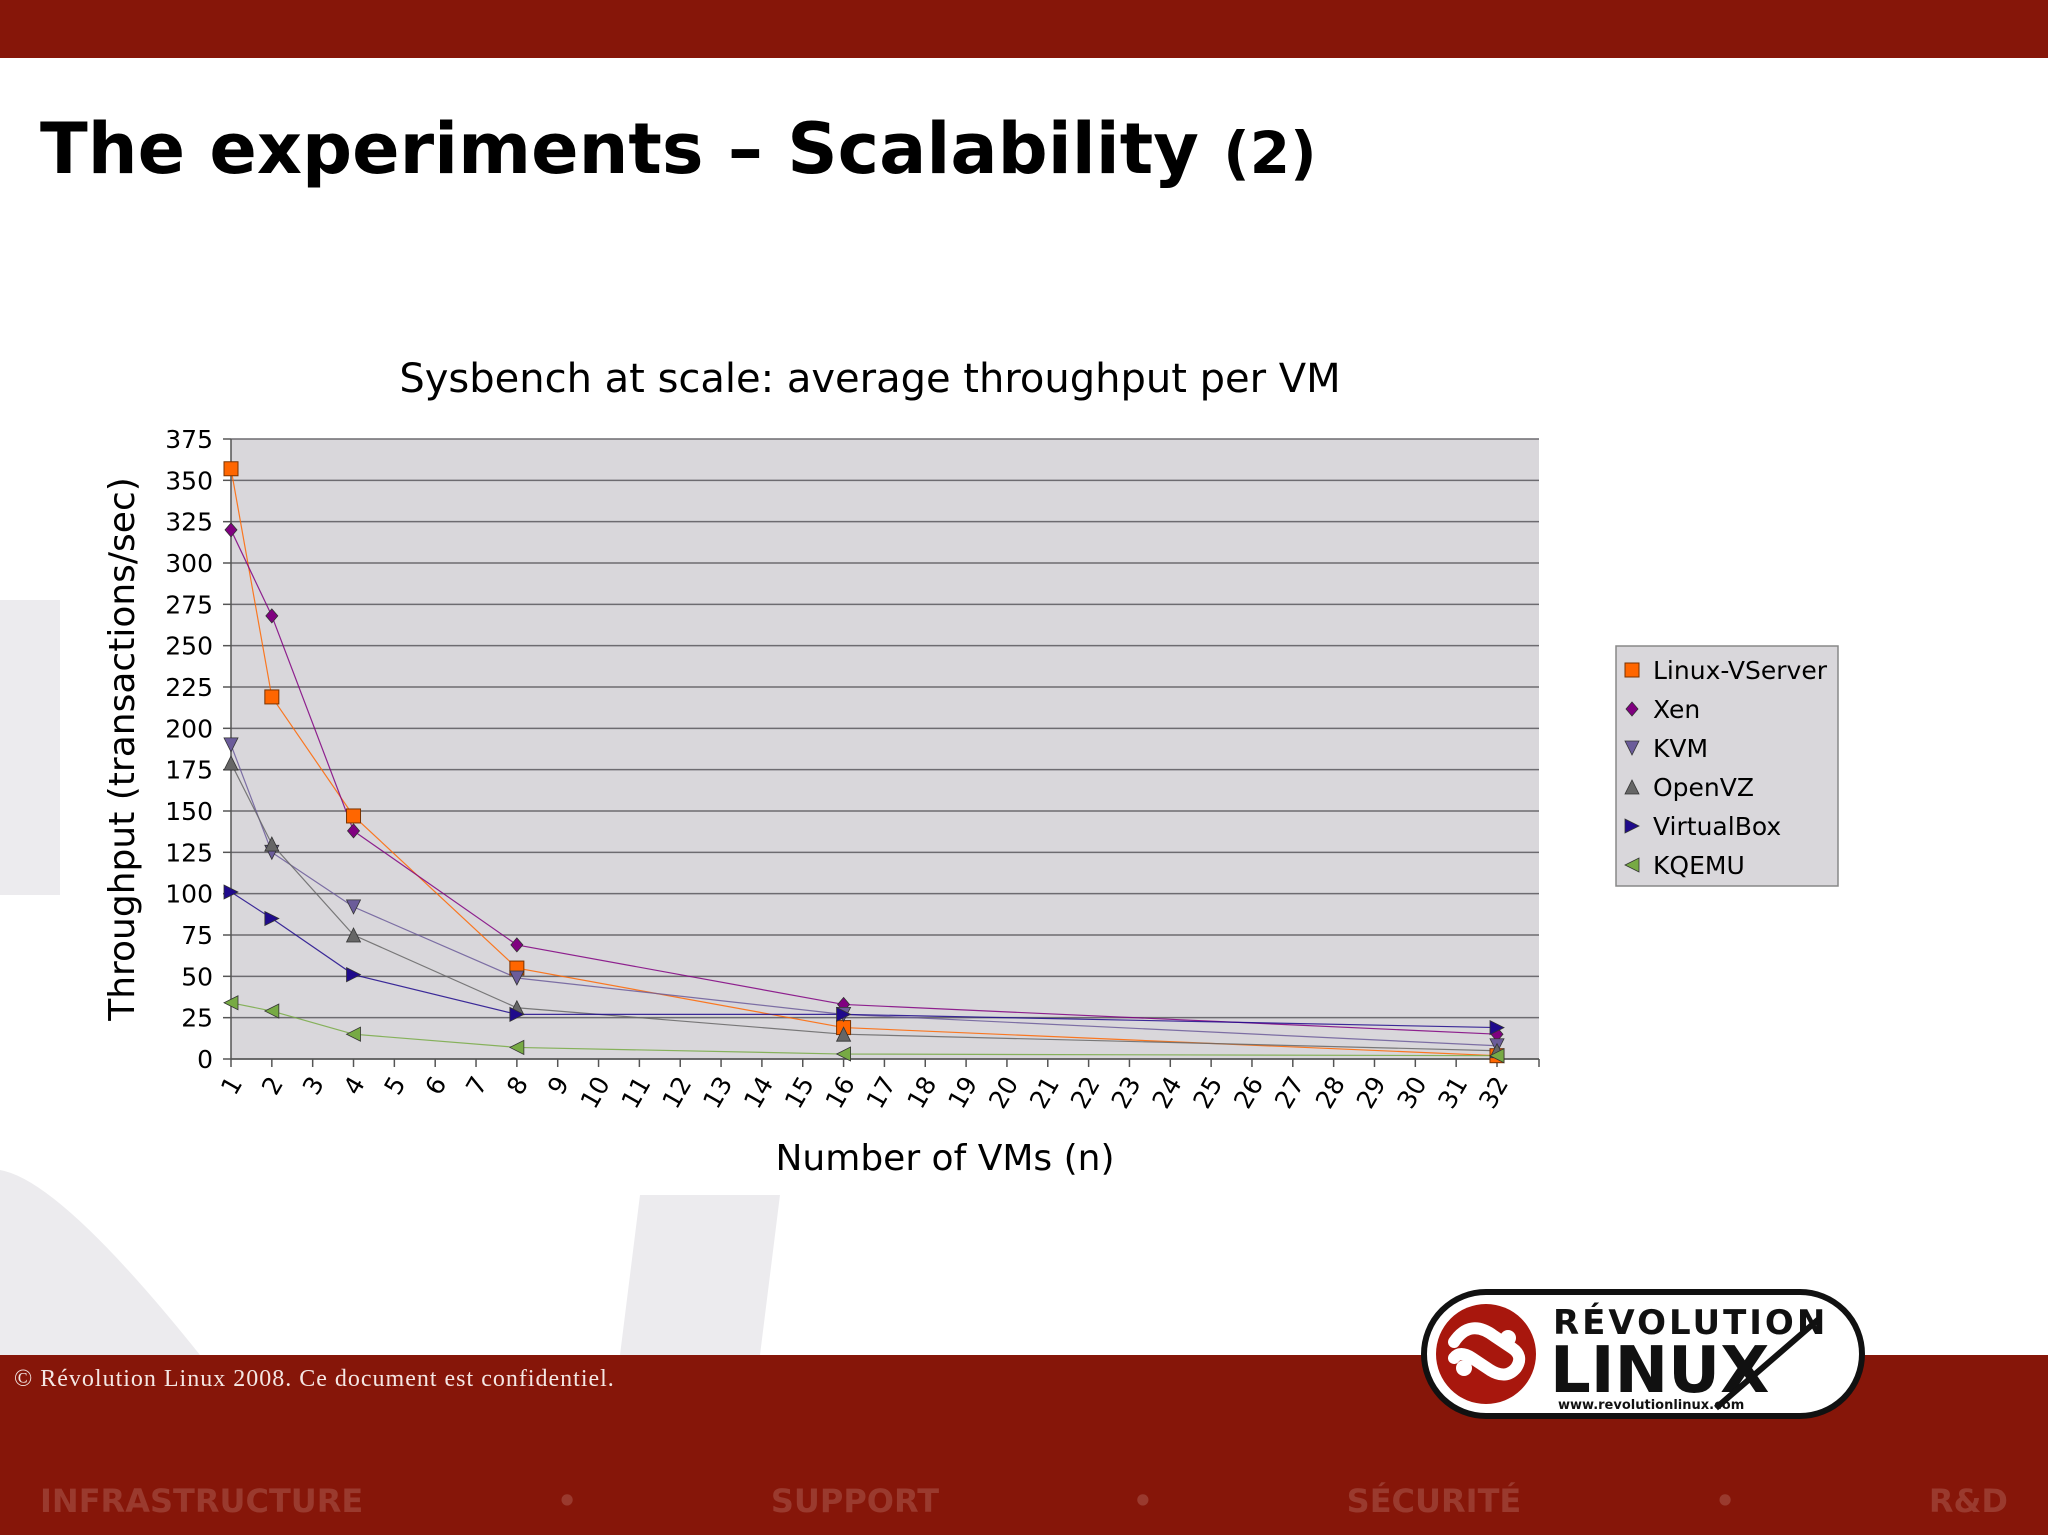  What do you see at coordinates (1690, 1322) in the screenshot?
I see `logo-word-revolution: RÉVOLUTION` at bounding box center [1690, 1322].